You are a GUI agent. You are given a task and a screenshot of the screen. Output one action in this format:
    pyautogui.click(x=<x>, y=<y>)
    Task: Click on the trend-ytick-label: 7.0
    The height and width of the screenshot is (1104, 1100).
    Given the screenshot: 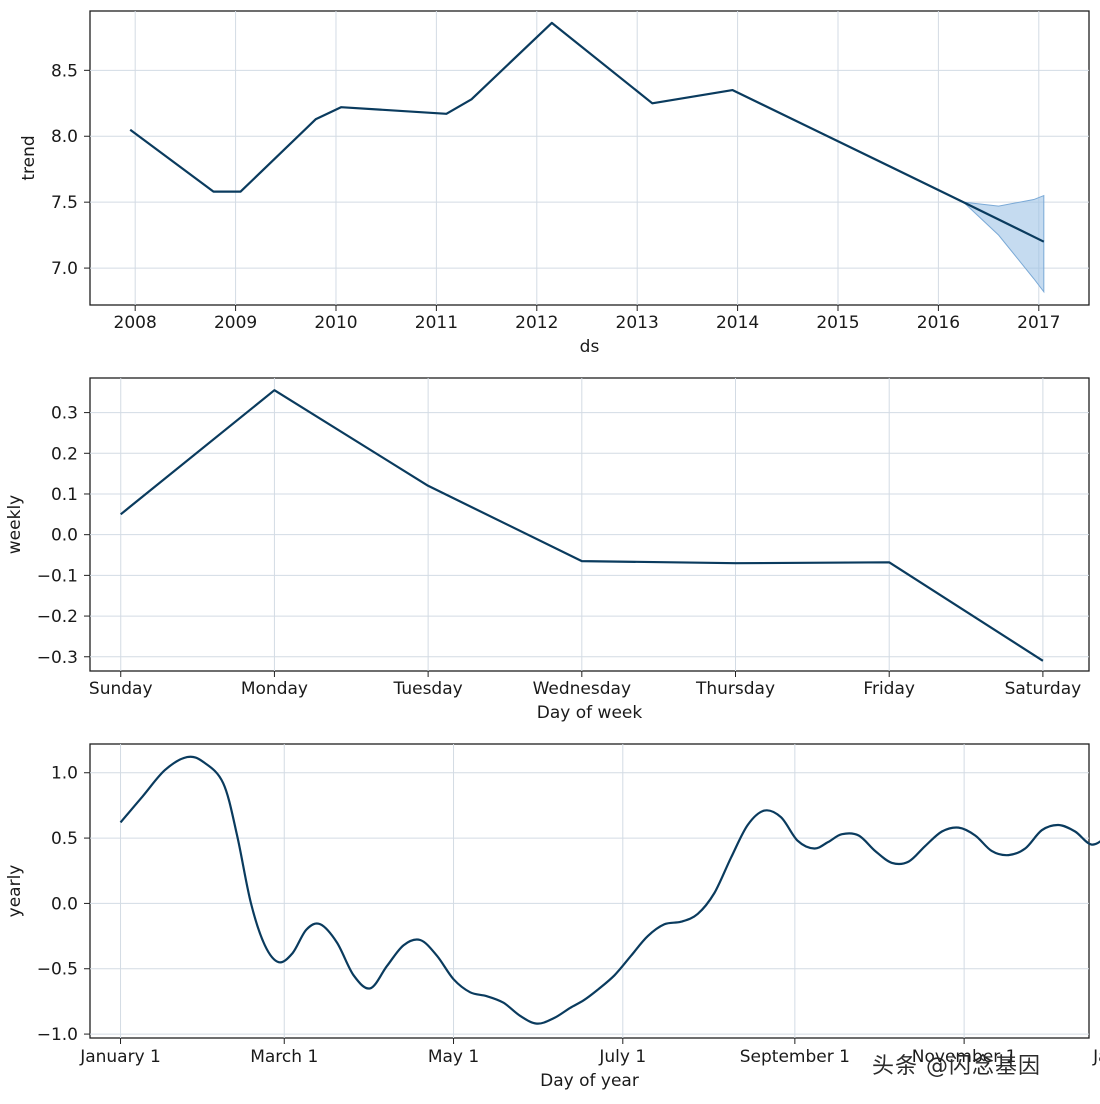 What is the action you would take?
    pyautogui.click(x=64, y=269)
    